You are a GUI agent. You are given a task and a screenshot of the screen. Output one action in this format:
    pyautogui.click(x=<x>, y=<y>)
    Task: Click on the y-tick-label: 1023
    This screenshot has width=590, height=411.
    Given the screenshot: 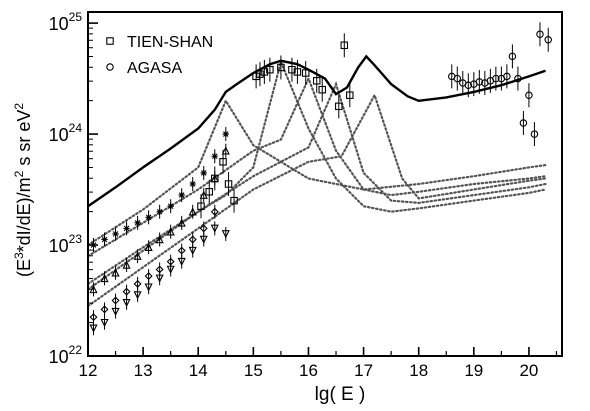 What is the action you would take?
    pyautogui.click(x=66, y=244)
    